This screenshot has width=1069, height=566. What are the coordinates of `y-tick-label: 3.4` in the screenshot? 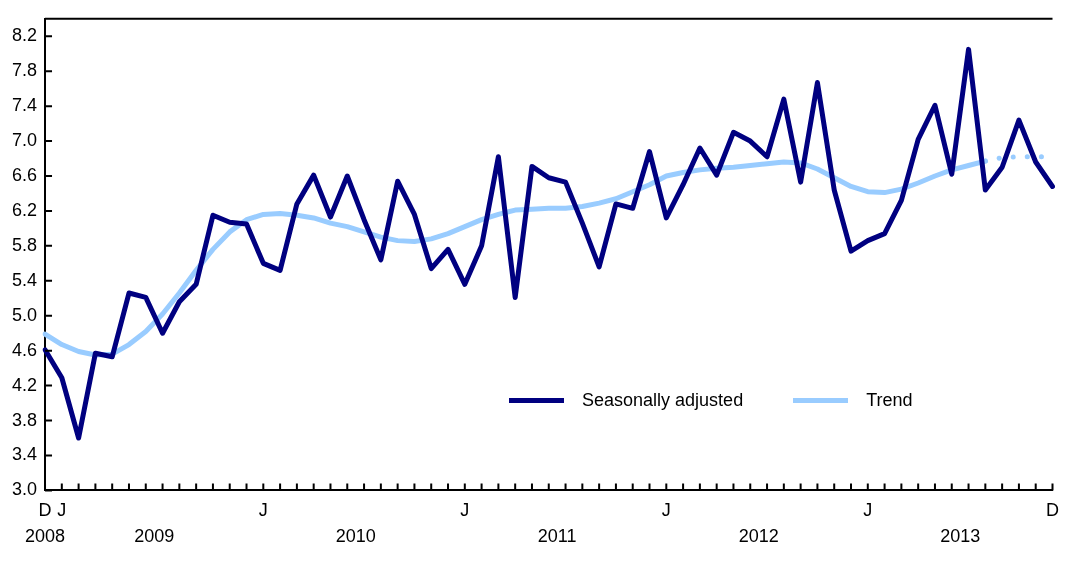 It's located at (24, 454).